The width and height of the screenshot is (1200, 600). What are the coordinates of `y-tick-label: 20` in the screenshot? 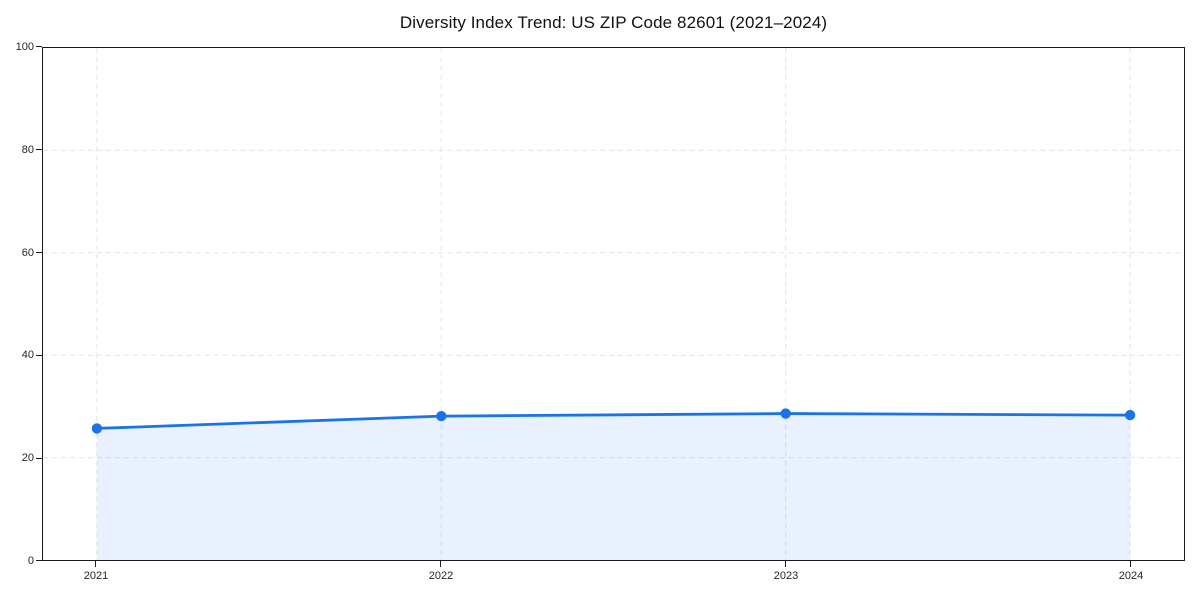 It's located at (27, 458).